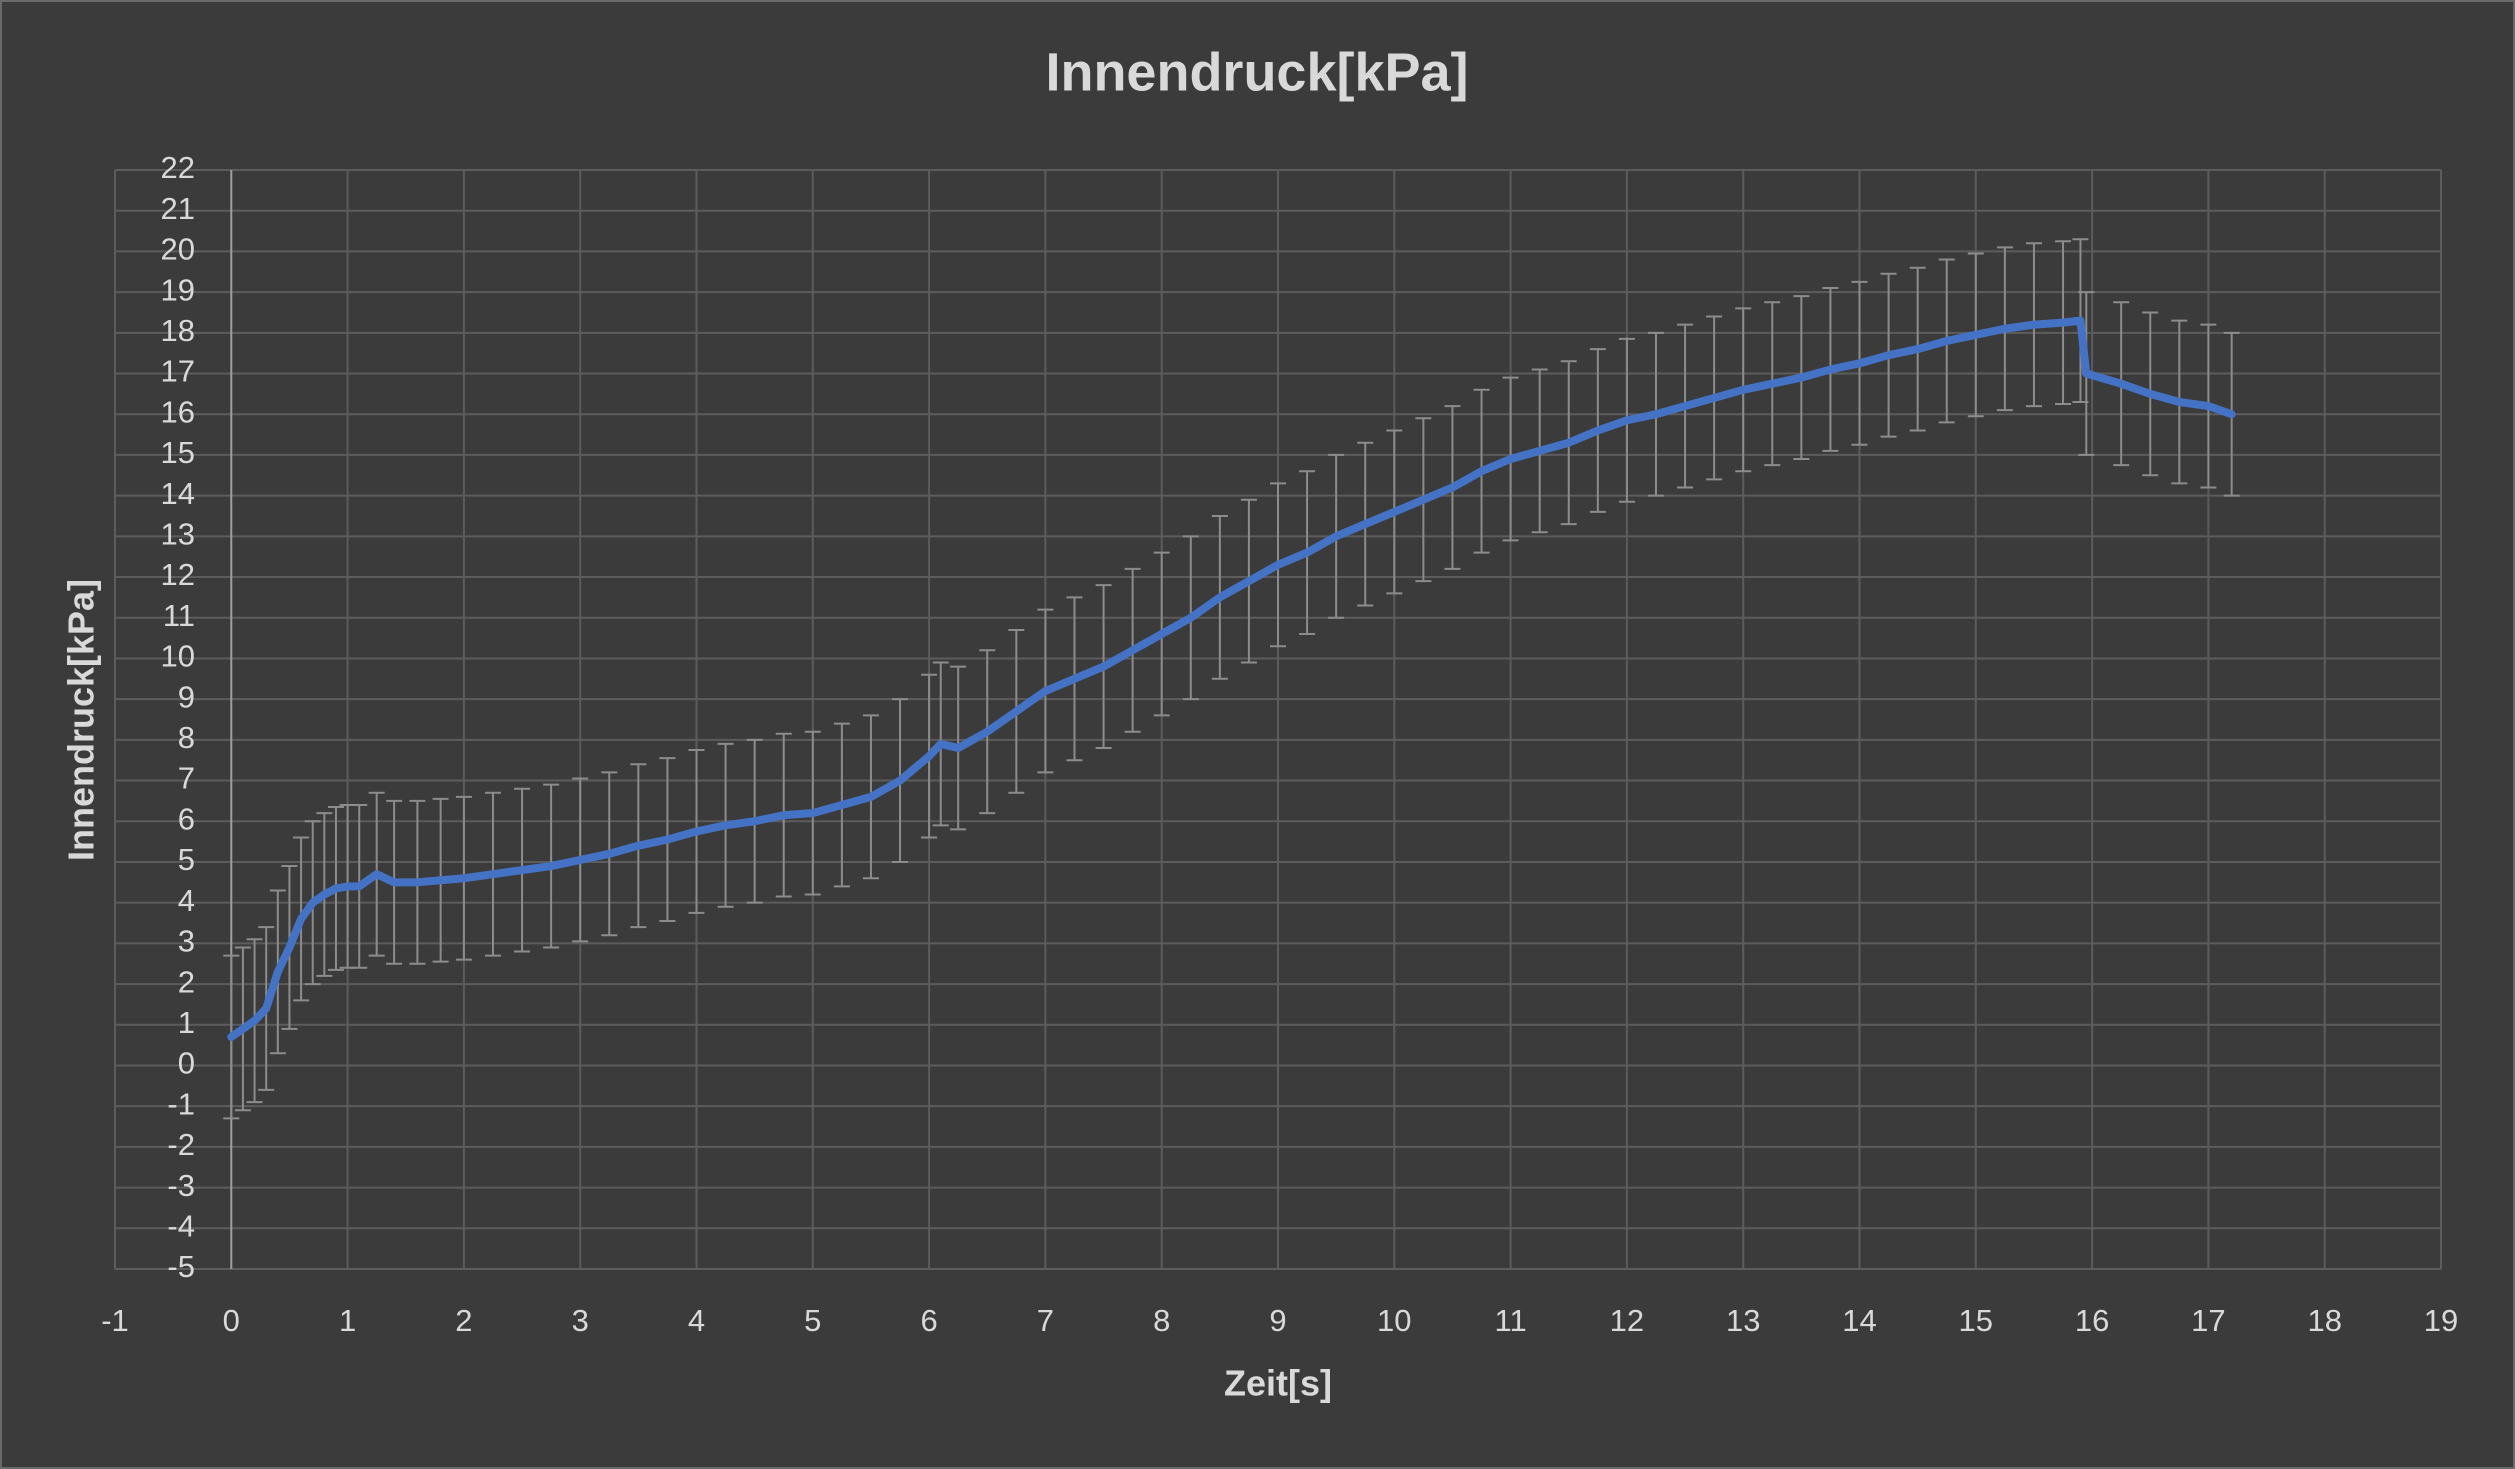  Describe the element at coordinates (181, 1185) in the screenshot. I see `y-tick-label: -3` at that location.